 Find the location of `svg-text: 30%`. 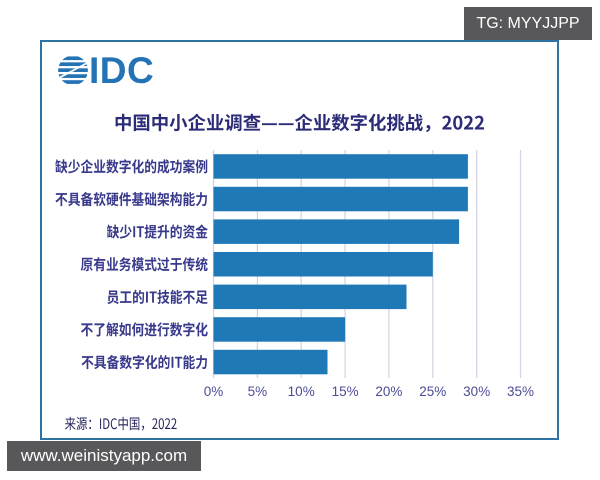

svg-text: 30% is located at coordinates (476, 391).